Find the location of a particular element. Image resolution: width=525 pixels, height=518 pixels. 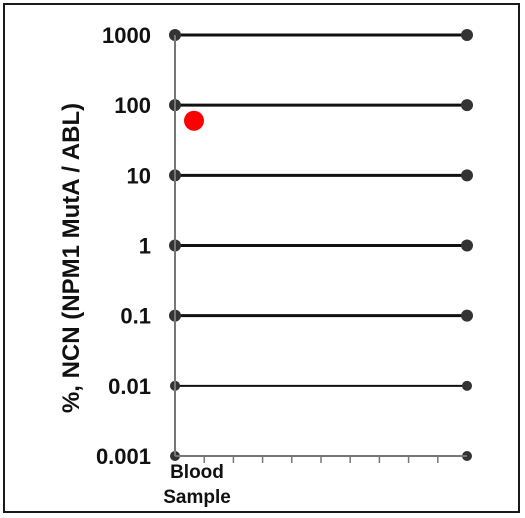

data-point is located at coordinates (194, 120).